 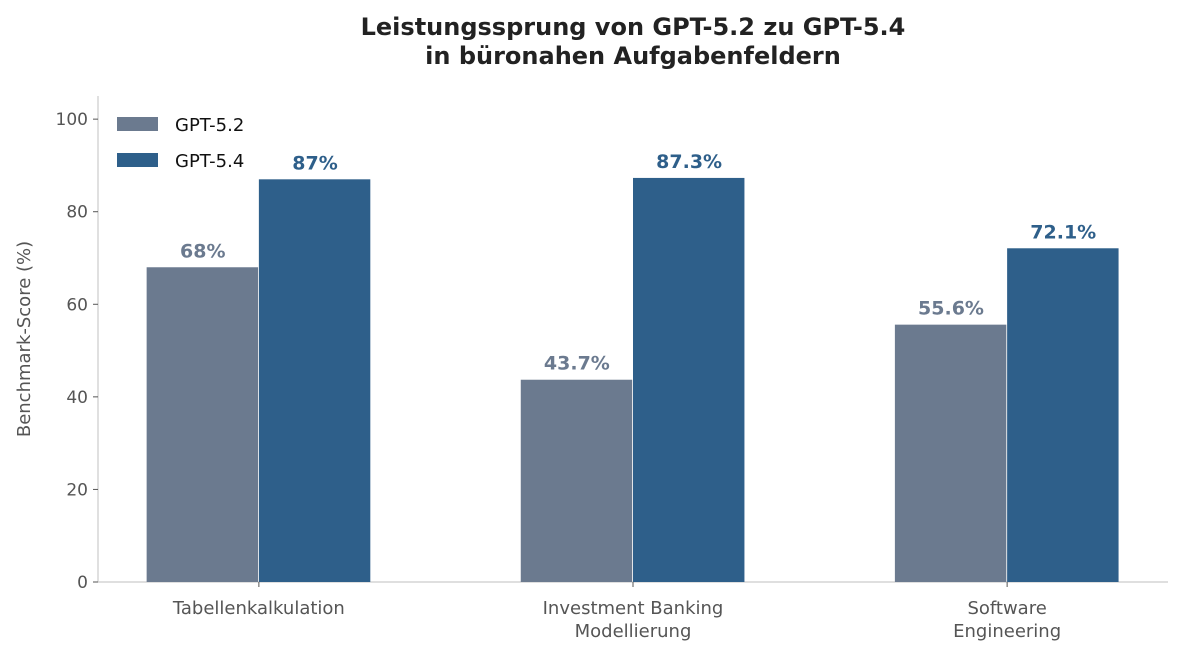 What do you see at coordinates (577, 364) in the screenshot?
I see `bar-value-label: 43.7%` at bounding box center [577, 364].